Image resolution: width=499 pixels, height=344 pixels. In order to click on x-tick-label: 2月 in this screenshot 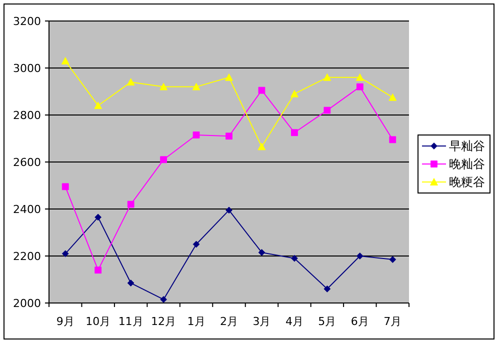, I will do `click(229, 321)`.